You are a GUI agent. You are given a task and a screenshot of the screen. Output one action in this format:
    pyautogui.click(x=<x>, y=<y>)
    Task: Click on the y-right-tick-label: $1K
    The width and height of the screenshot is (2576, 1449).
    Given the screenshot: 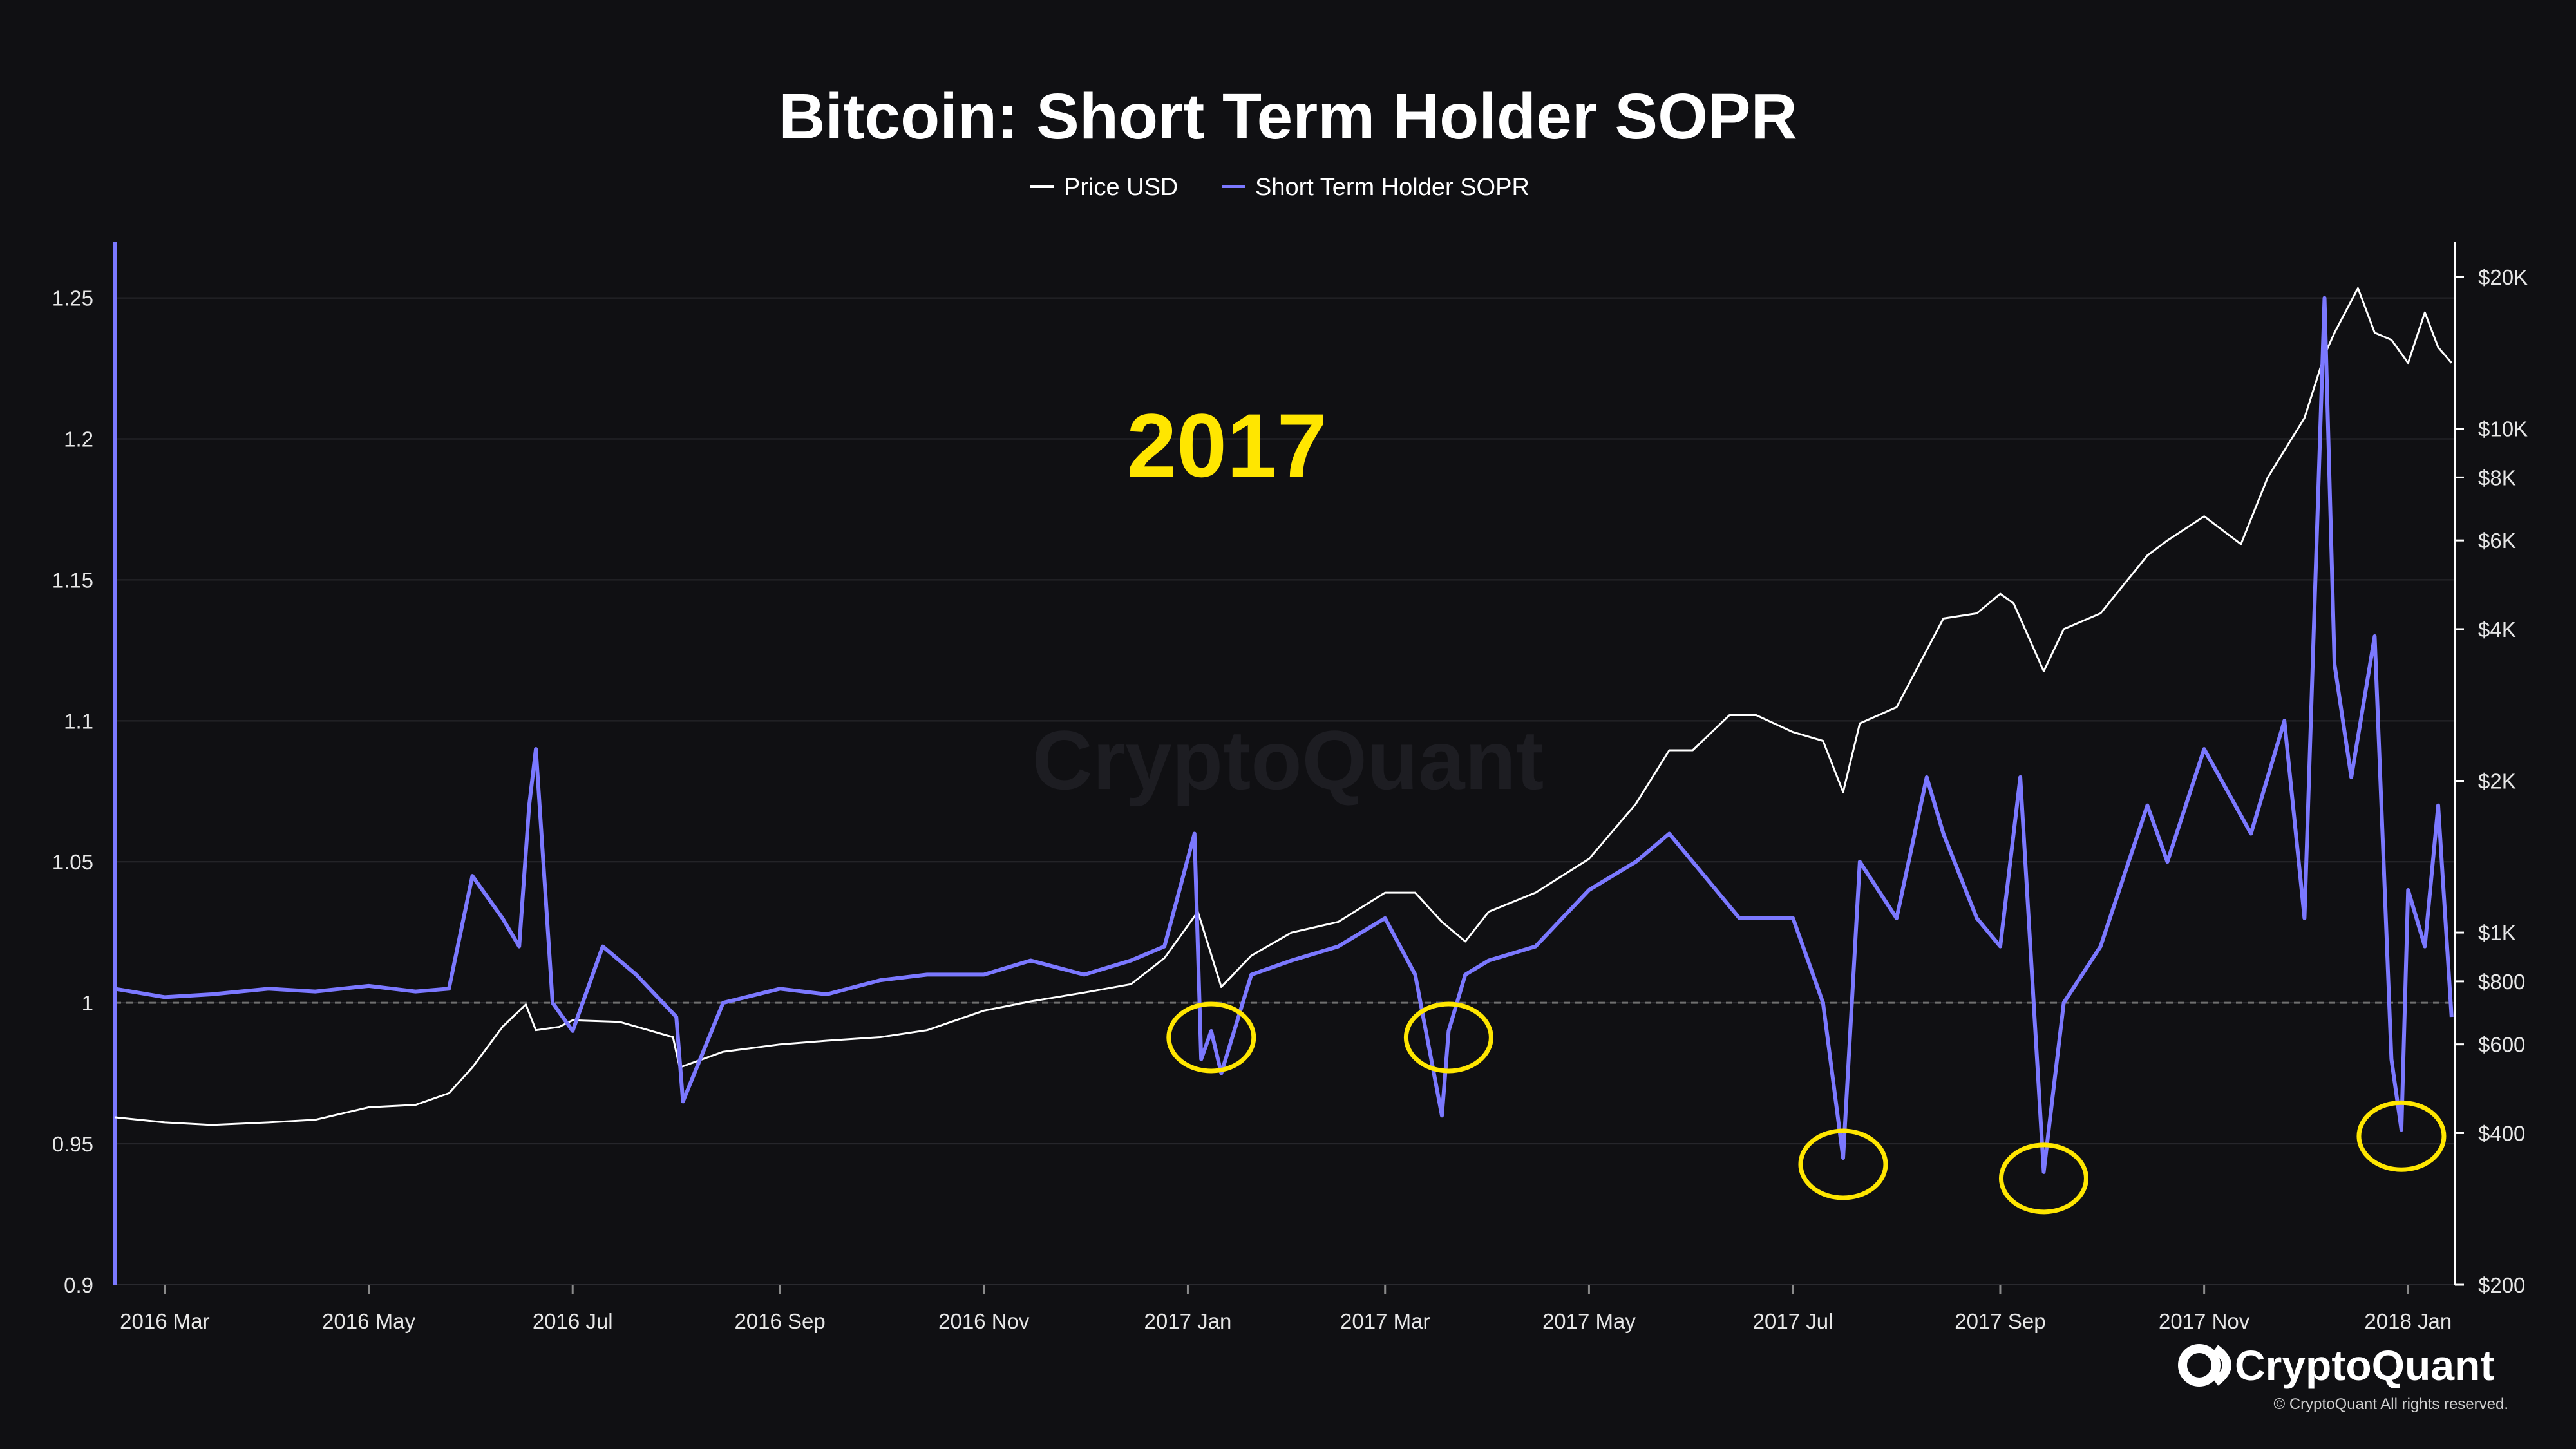 What is the action you would take?
    pyautogui.click(x=2497, y=933)
    